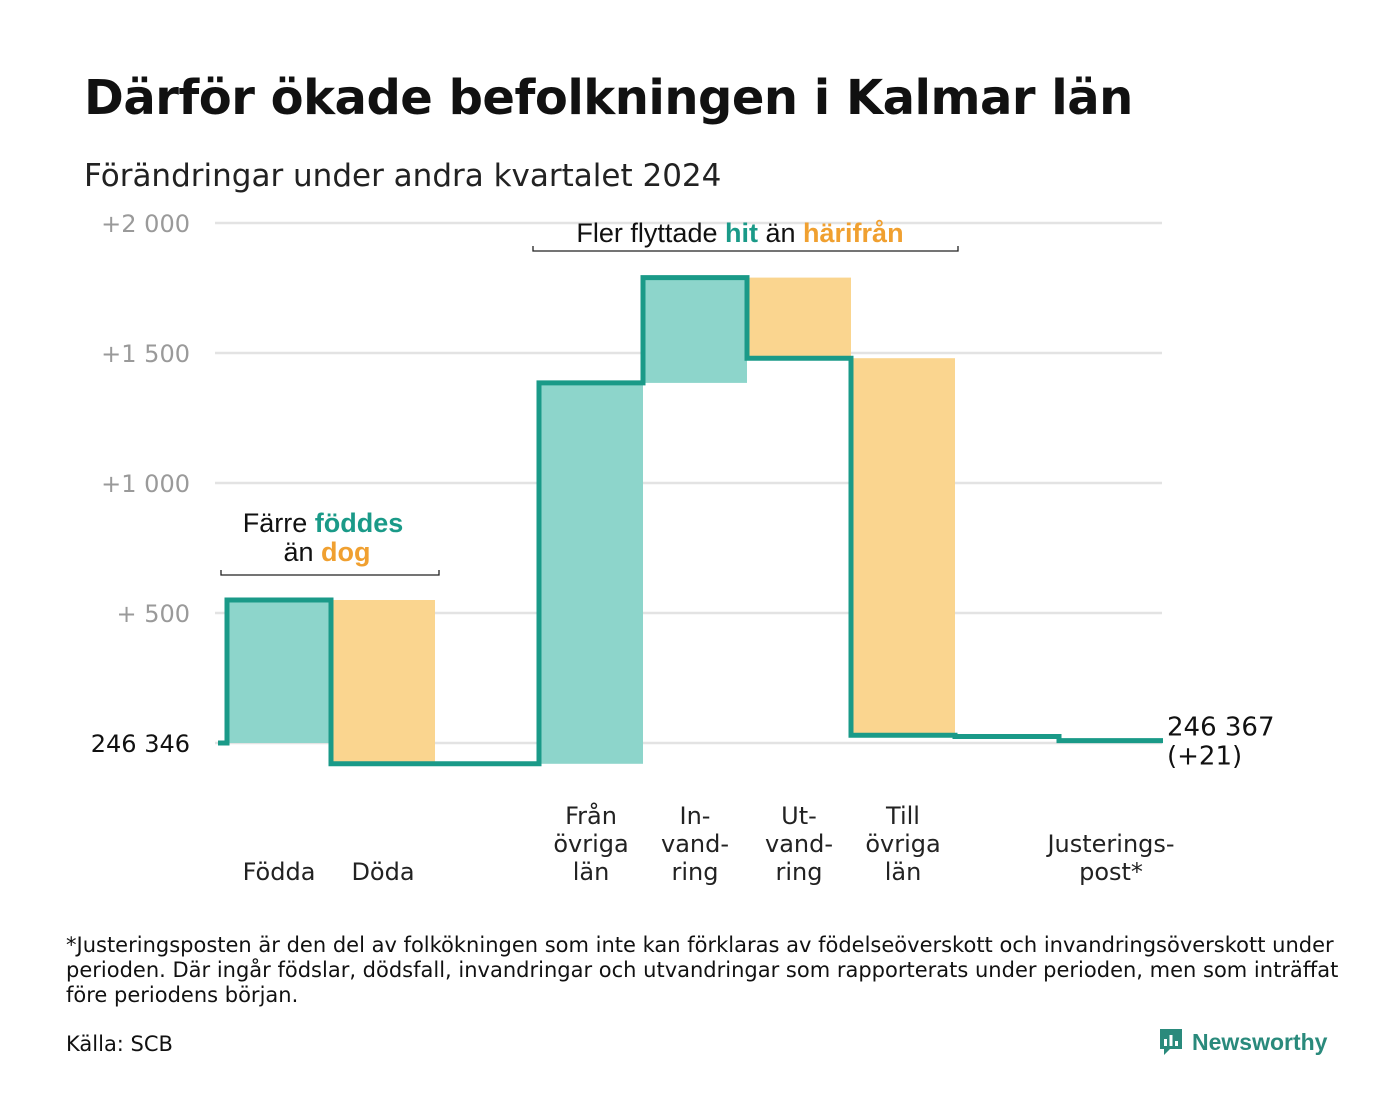  What do you see at coordinates (1260, 1041) in the screenshot?
I see `brand-name: Newsworthy` at bounding box center [1260, 1041].